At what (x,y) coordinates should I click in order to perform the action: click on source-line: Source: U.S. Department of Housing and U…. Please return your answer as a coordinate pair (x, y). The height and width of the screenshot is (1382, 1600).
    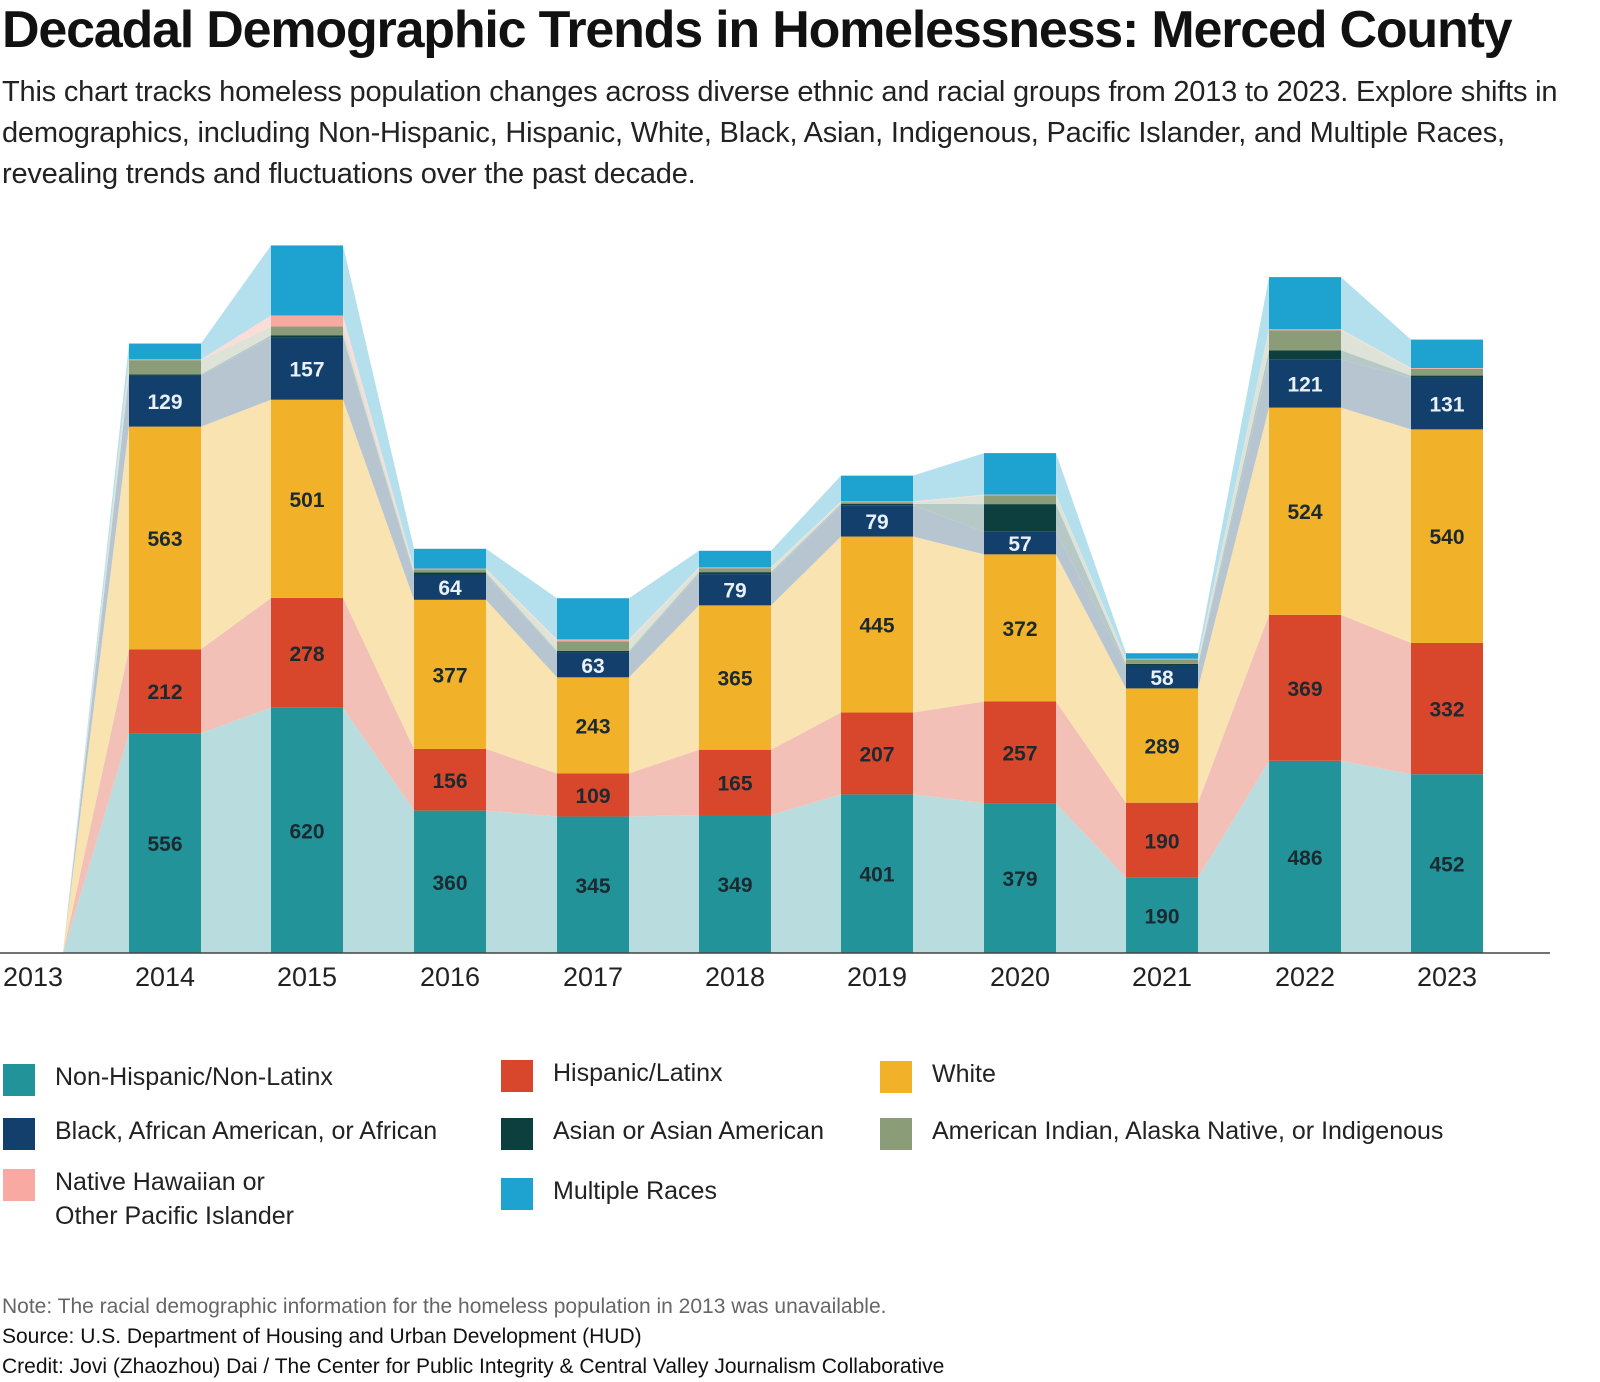
    Looking at the image, I should click on (322, 1336).